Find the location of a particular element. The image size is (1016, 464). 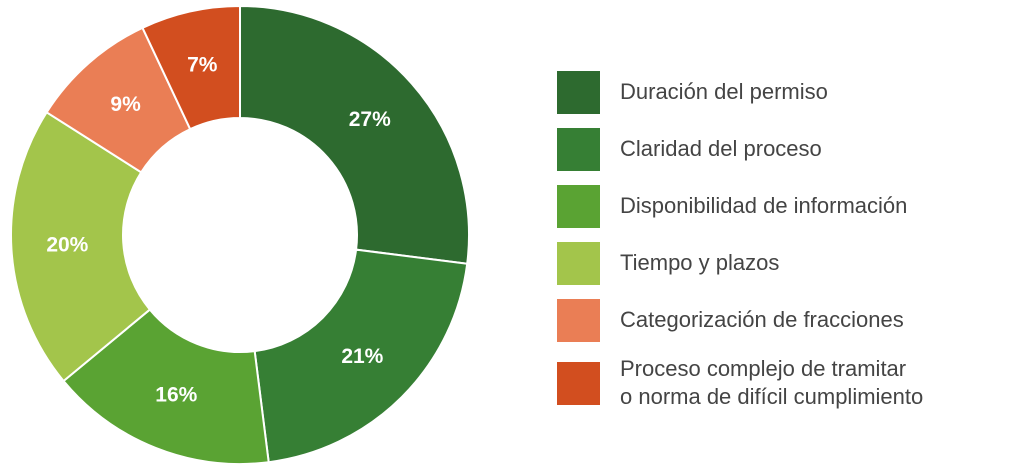

legend-item: Tiempo y plazos is located at coordinates (740, 263).